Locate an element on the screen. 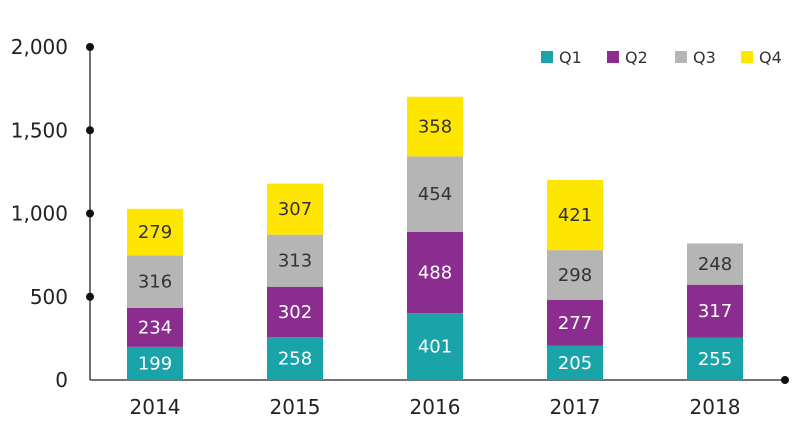 This screenshot has height=444, width=800. data-label: 302 is located at coordinates (295, 312).